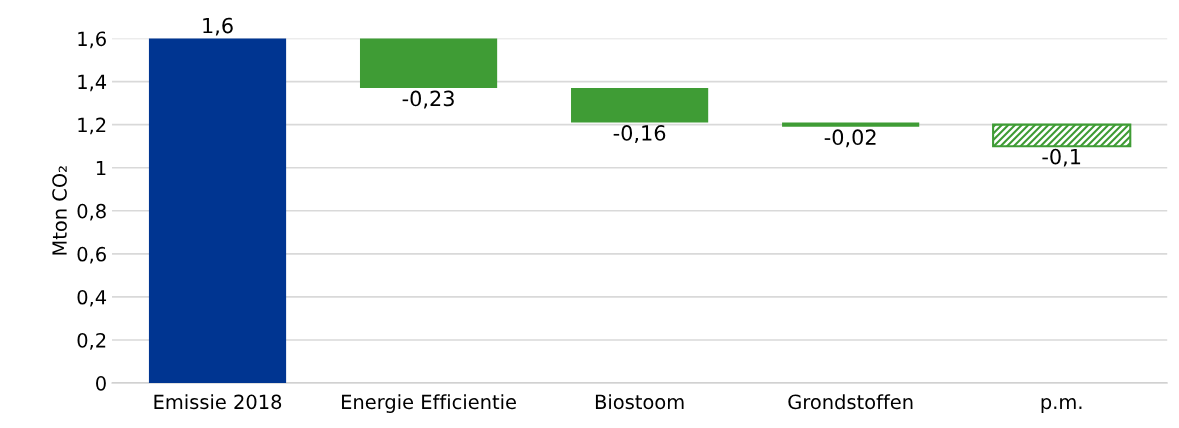 Image resolution: width=1179 pixels, height=428 pixels. I want to click on data-label: -0,16, so click(639, 134).